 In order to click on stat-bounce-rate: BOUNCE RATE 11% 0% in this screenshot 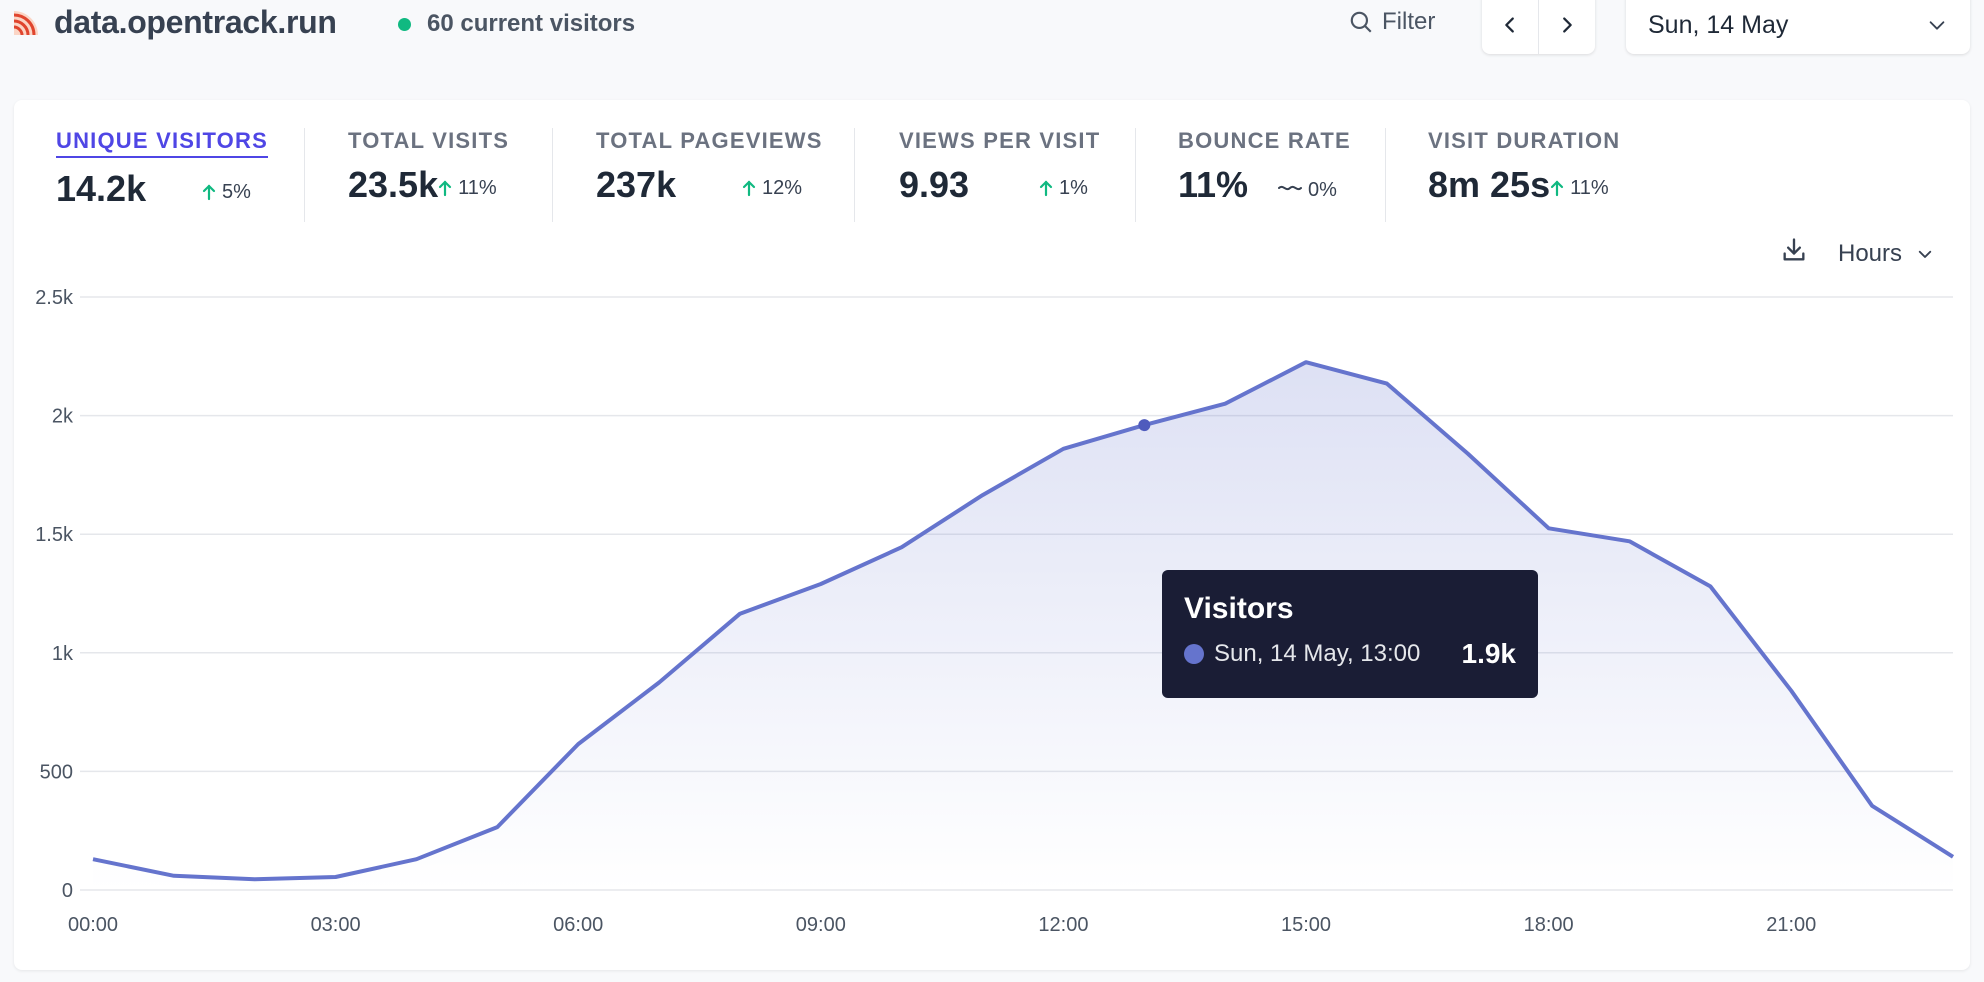, I will do `click(1264, 167)`.